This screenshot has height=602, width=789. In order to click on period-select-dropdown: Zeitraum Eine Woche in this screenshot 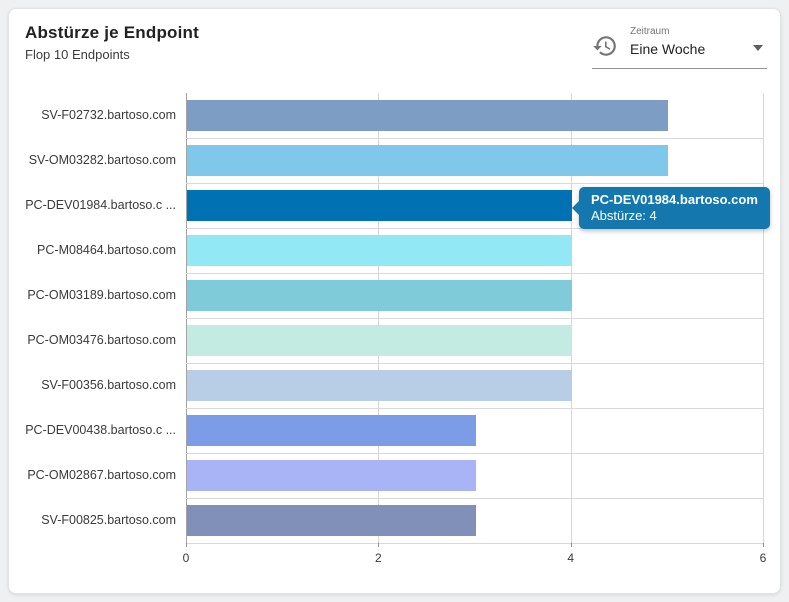, I will do `click(679, 46)`.